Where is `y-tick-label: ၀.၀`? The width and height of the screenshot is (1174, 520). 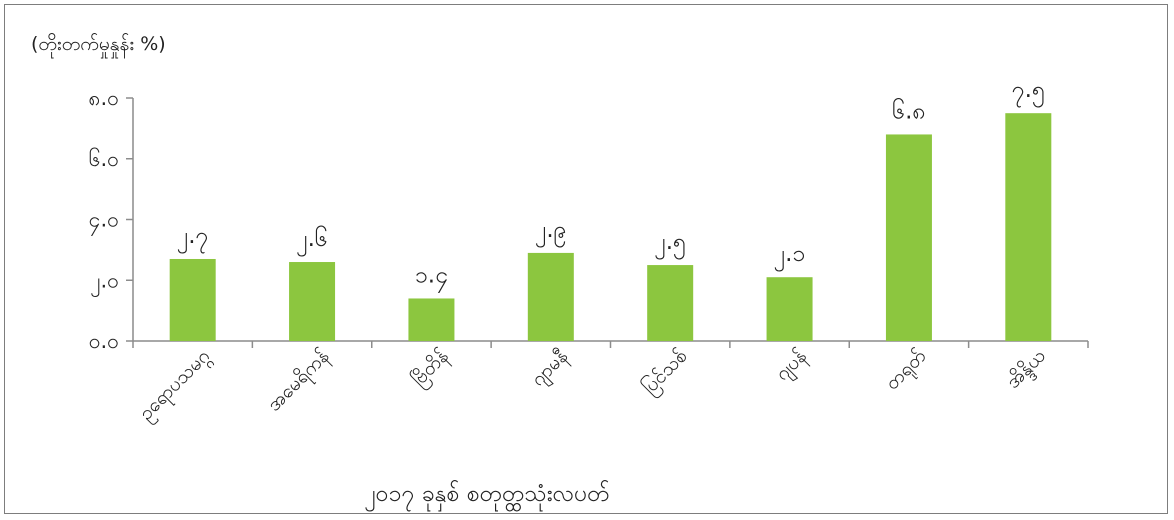 y-tick-label: ၀.၀ is located at coordinates (104, 341).